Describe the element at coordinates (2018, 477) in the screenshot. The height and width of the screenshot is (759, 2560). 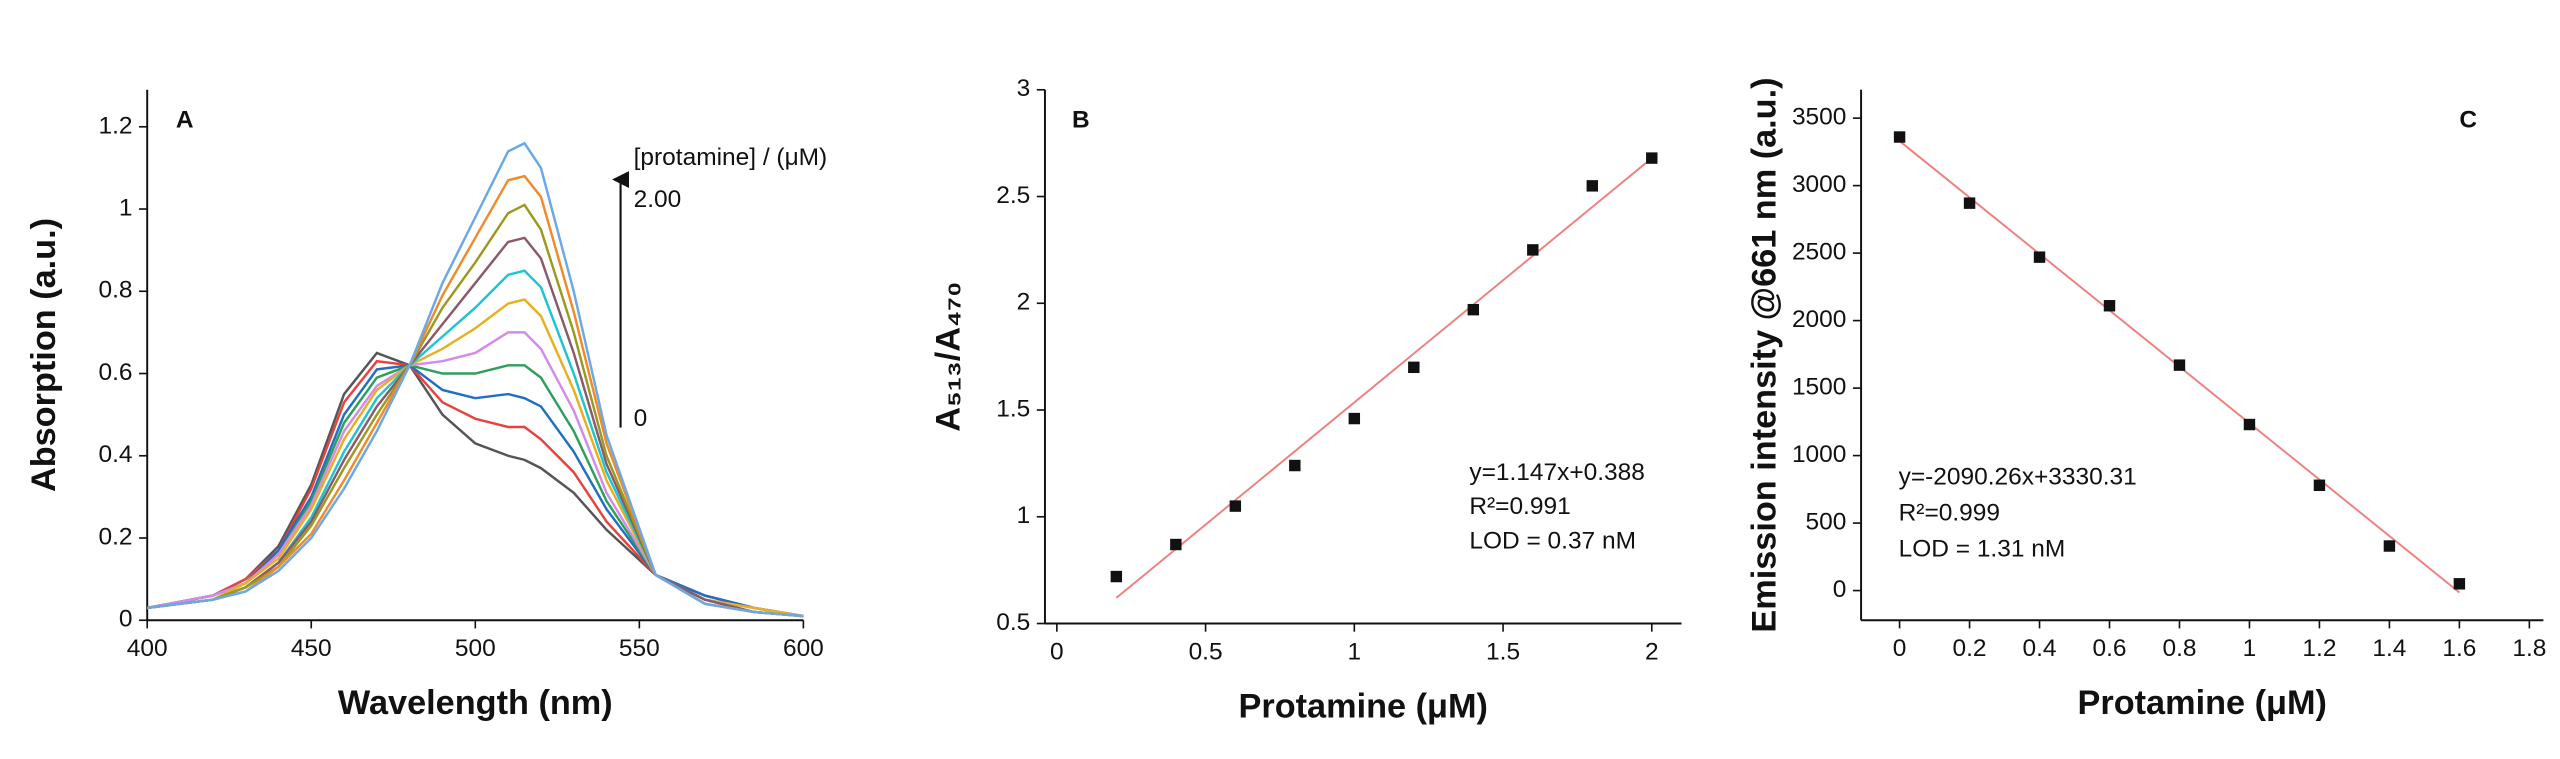
I see `annotation: y=-2090.26x+3330.31` at that location.